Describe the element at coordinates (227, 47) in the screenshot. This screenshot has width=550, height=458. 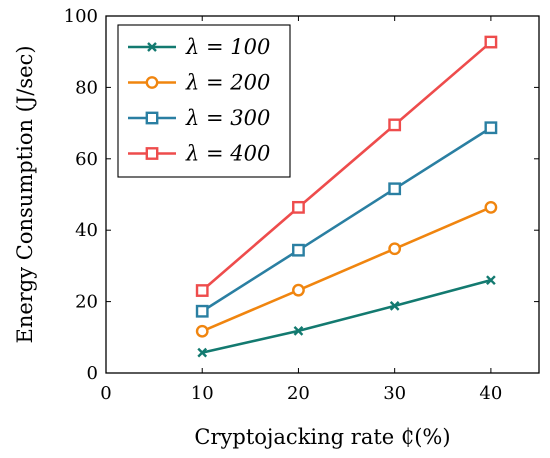
I see `legend-label: λ = 100` at that location.